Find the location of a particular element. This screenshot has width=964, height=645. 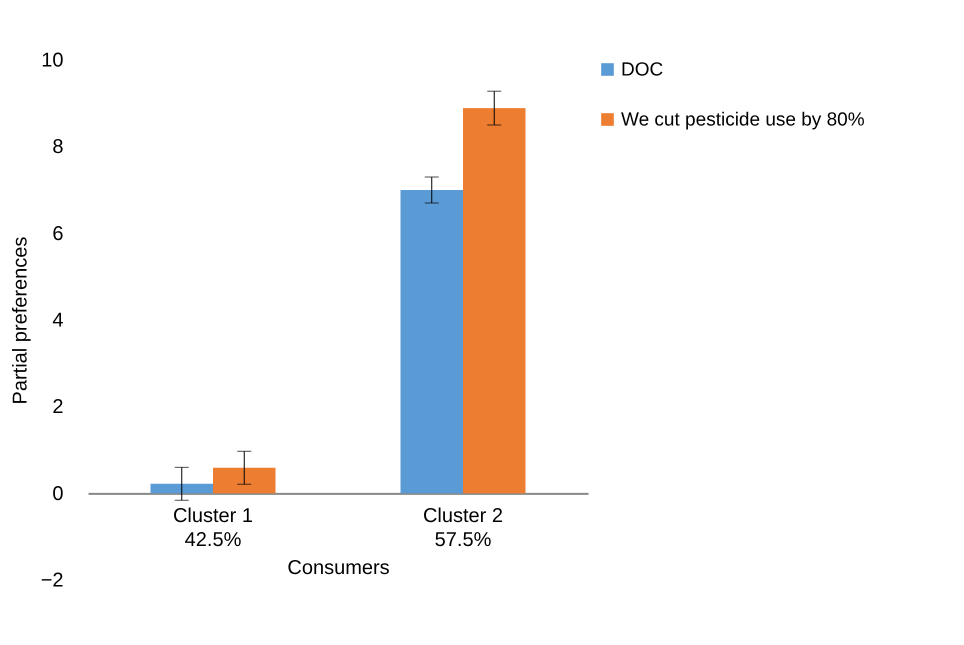

y-tick-label: 8 is located at coordinates (58, 147).